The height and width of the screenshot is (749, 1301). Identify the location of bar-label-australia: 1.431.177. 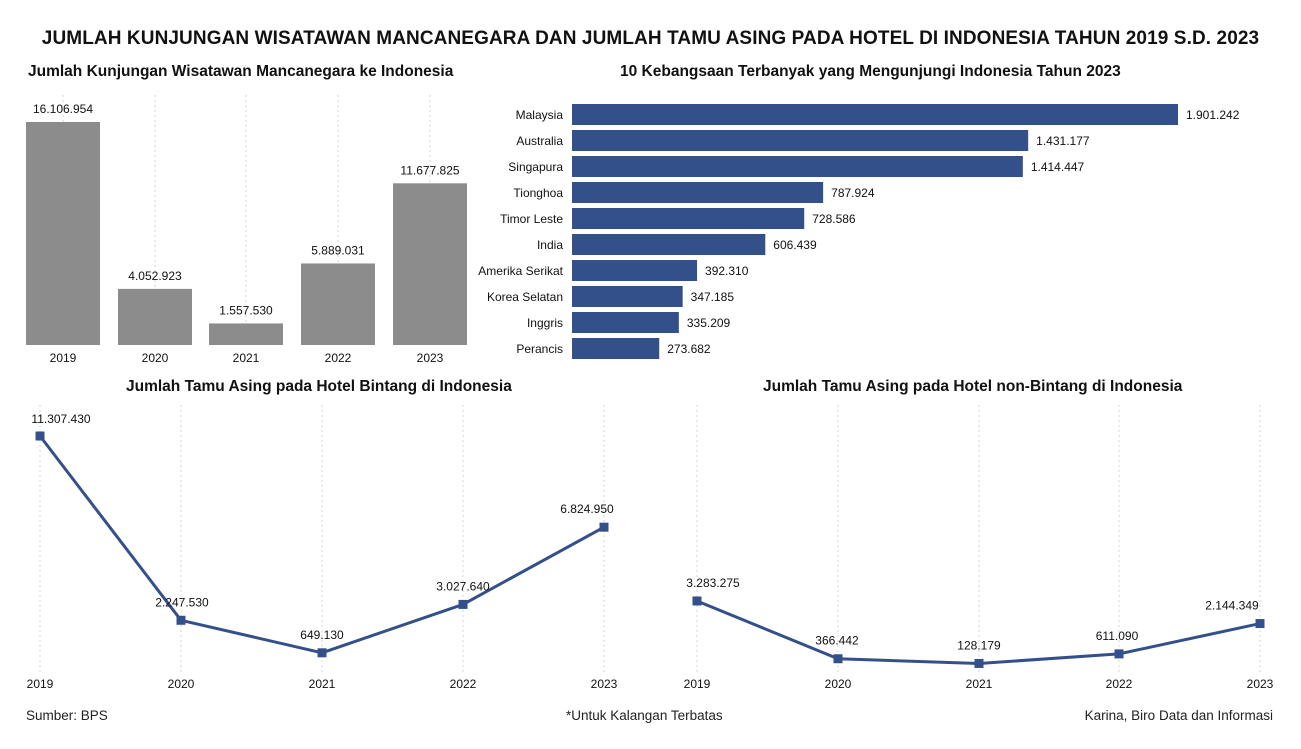
(1063, 141).